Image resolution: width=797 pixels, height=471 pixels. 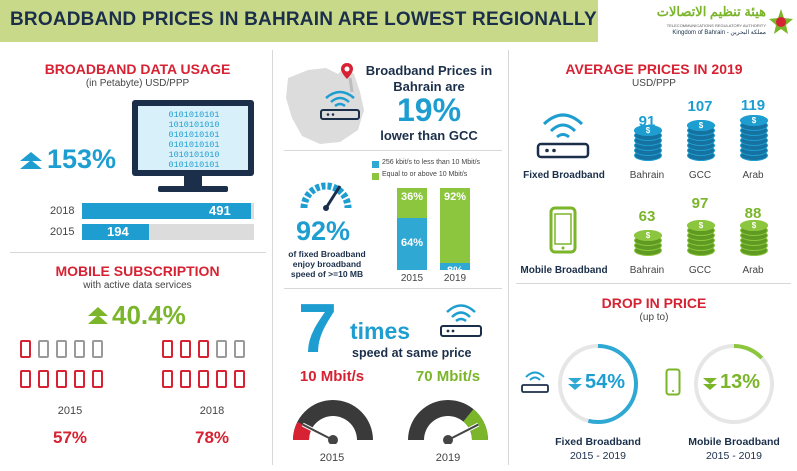 I want to click on speed-share-caption-line: enjoy broadband, so click(x=327, y=264).